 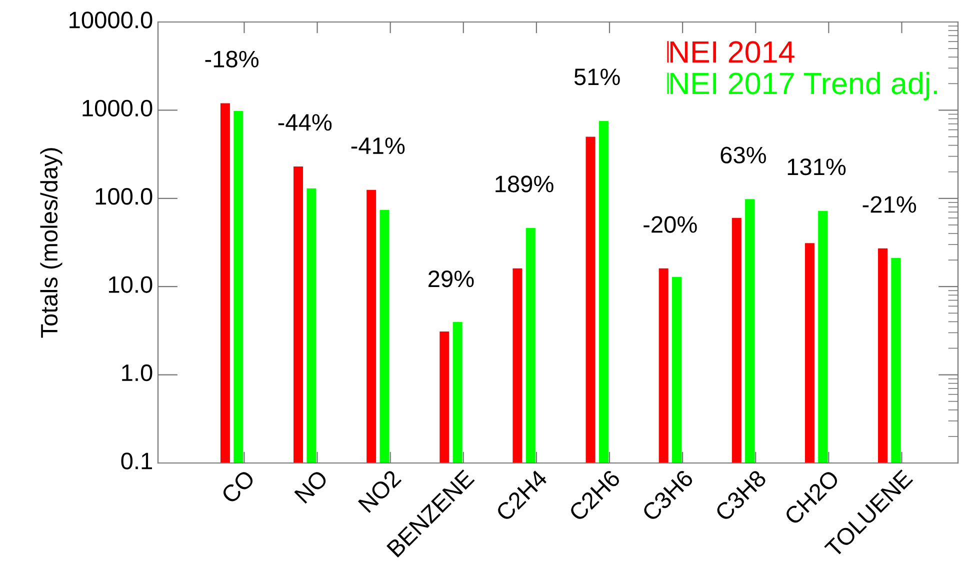 I want to click on annotation: -18%, so click(x=232, y=59).